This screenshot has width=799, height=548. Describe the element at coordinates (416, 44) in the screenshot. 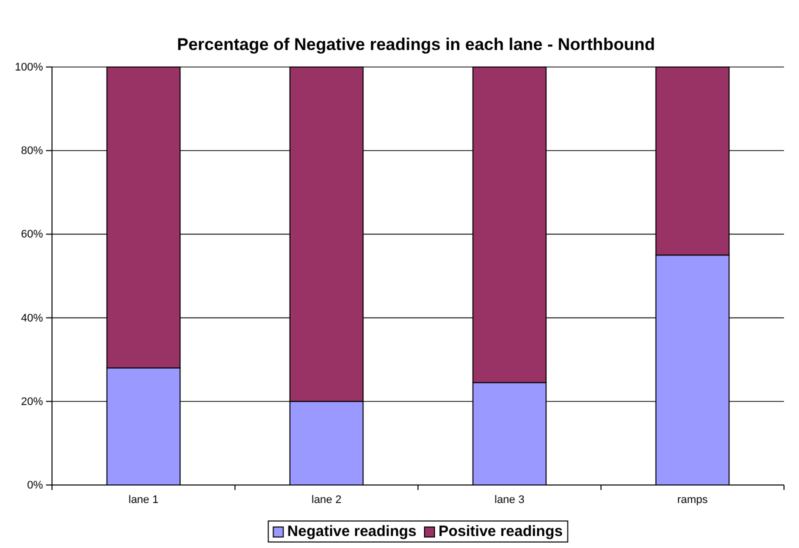

I see `chart-title: Percentage of Negative readings in each lane - Northbound` at that location.